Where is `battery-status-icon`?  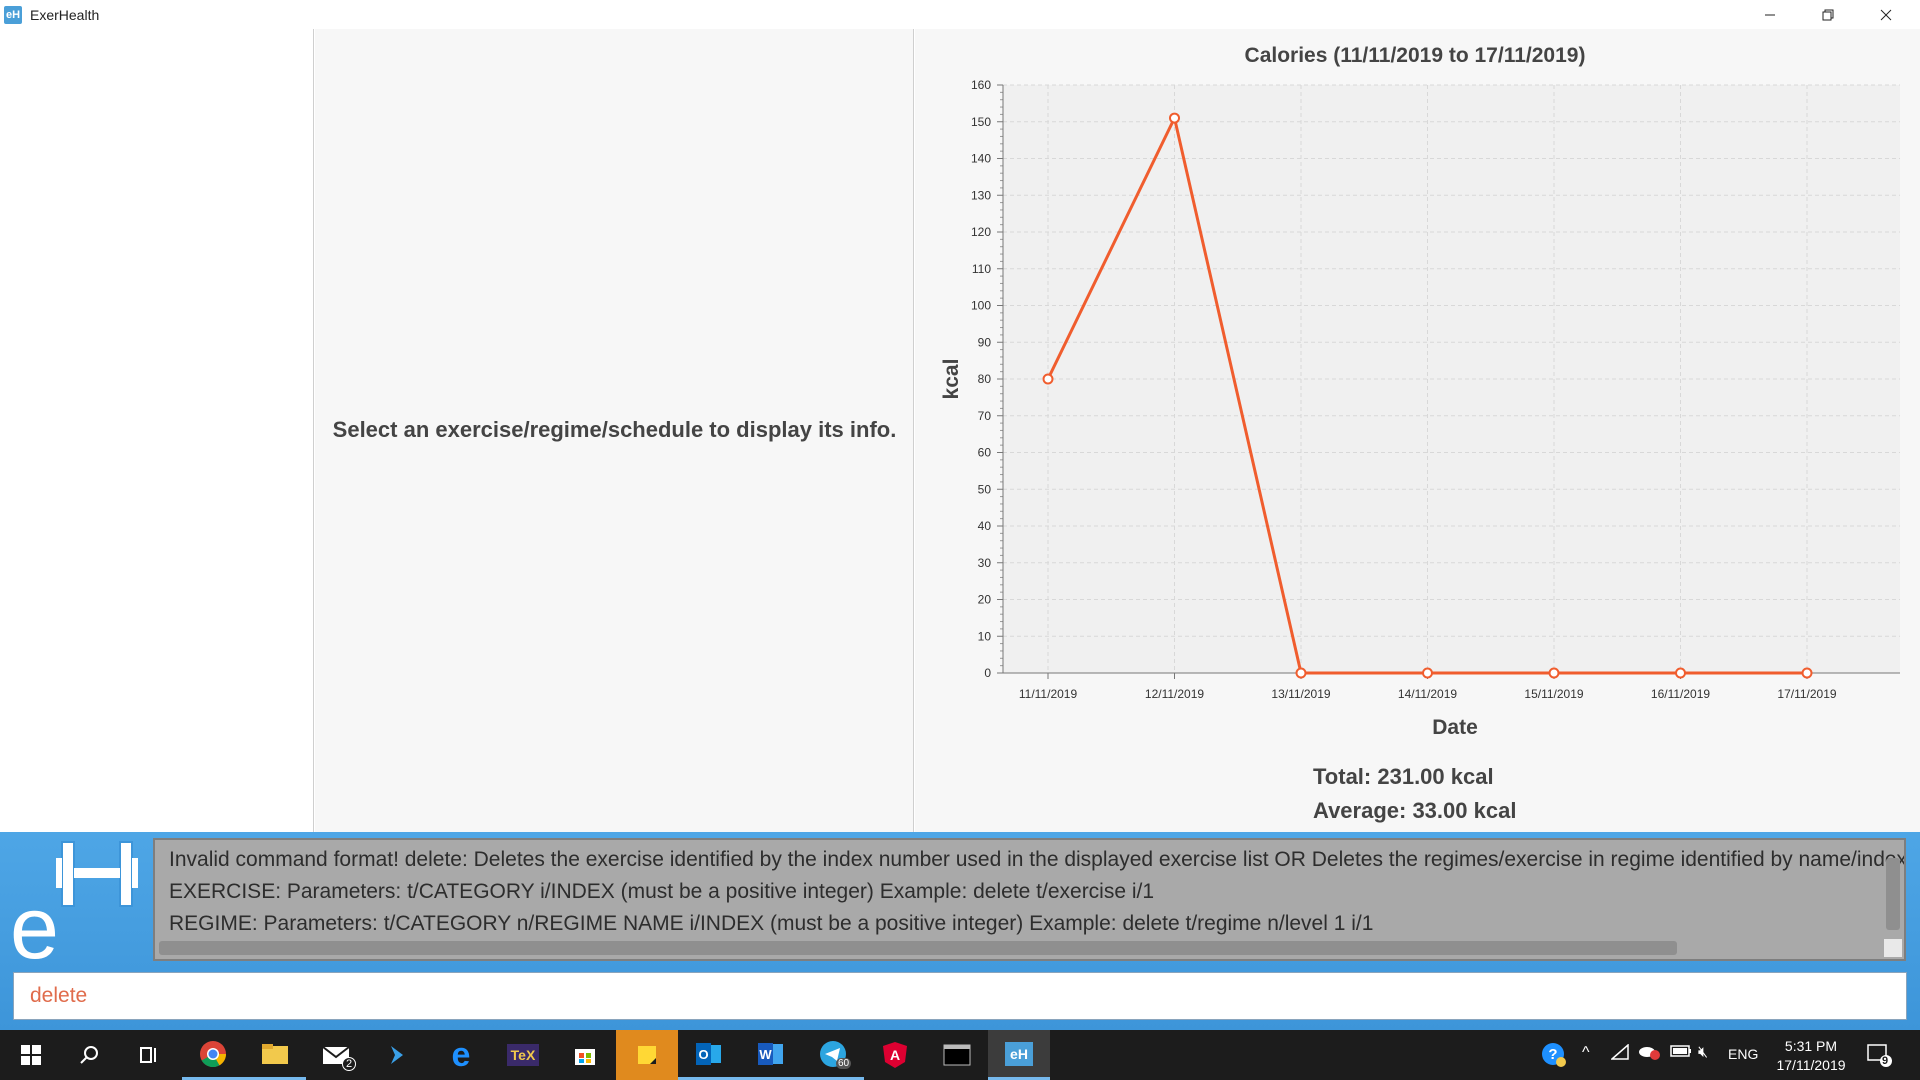
battery-status-icon is located at coordinates (1680, 1051).